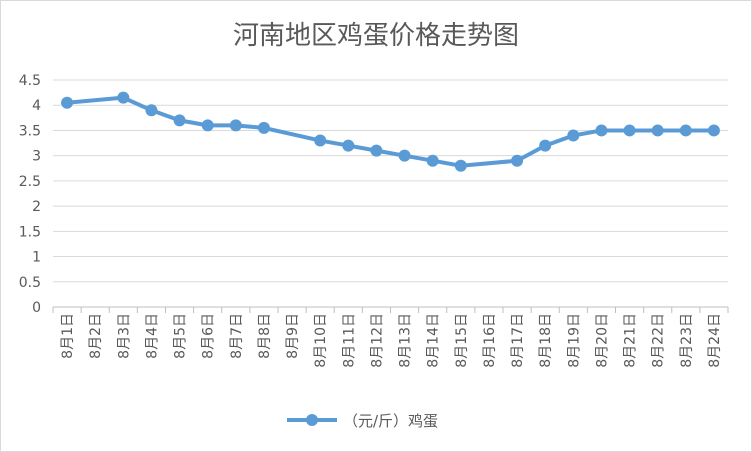 This screenshot has height=452, width=752. What do you see at coordinates (293, 336) in the screenshot?
I see `x-tick-label: 8月9日` at bounding box center [293, 336].